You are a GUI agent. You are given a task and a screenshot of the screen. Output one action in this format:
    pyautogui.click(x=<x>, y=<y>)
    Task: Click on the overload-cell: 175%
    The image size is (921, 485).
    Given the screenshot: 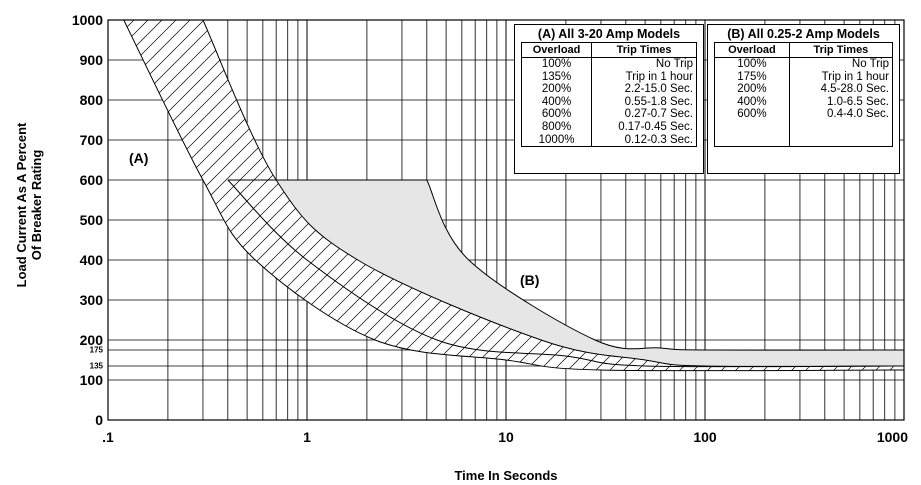 What is the action you would take?
    pyautogui.click(x=752, y=77)
    